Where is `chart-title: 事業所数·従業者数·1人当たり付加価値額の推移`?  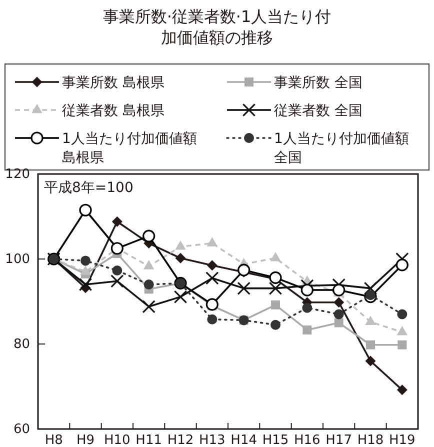 chart-title: 事業所数·従業者数·1人当たり付加価値額の推移 is located at coordinates (217, 27).